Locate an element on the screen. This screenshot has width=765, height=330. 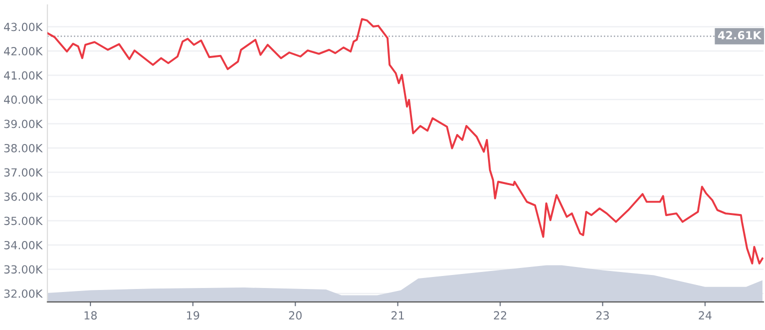
x-tick-label: 21 is located at coordinates (398, 315).